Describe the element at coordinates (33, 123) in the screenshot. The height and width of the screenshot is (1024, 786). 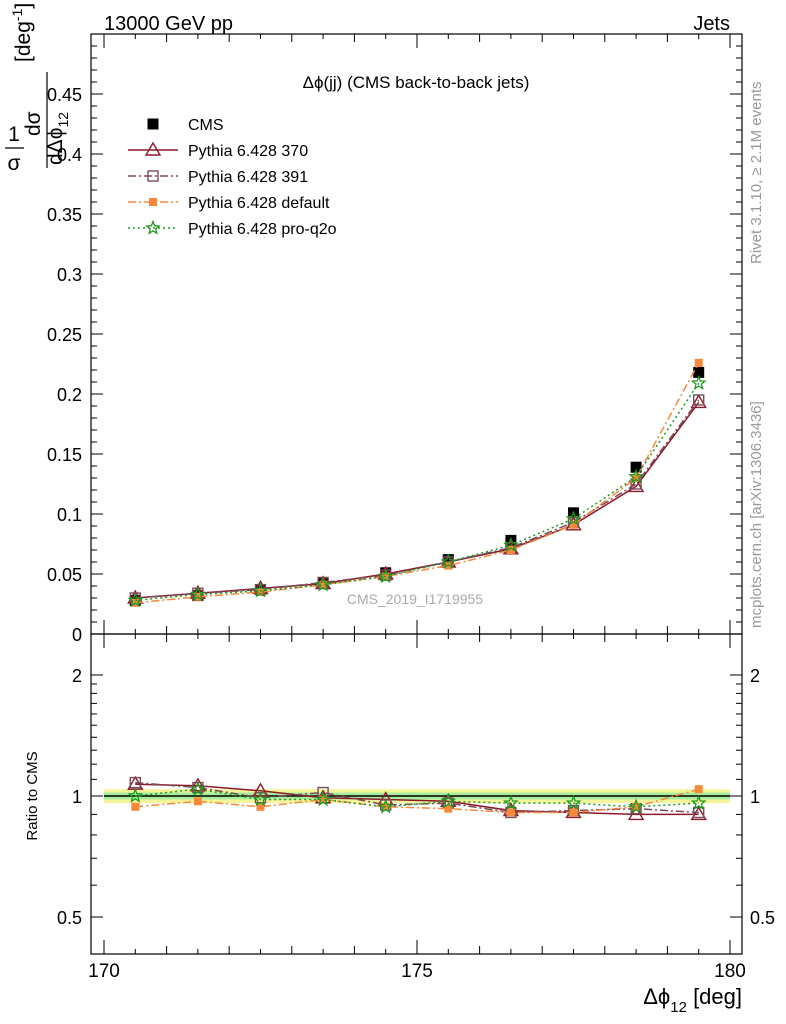
I see `svg-text: dσ` at that location.